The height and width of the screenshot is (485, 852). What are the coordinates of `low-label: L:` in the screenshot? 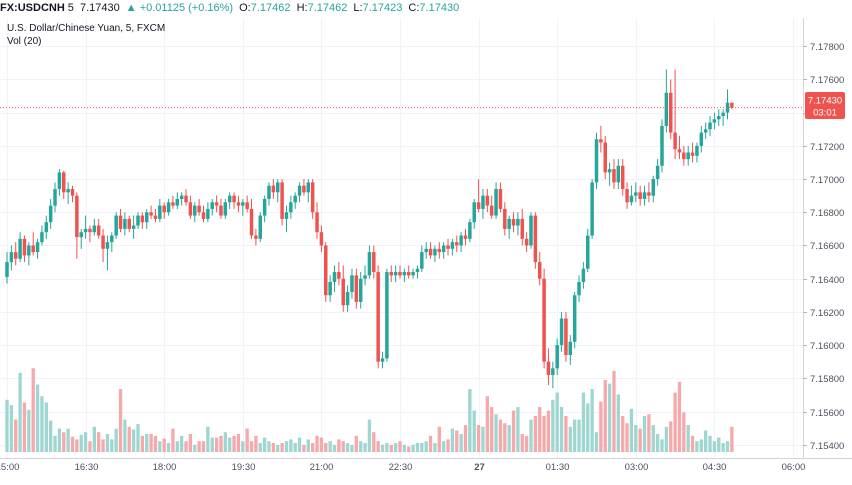 It's located at (358, 8).